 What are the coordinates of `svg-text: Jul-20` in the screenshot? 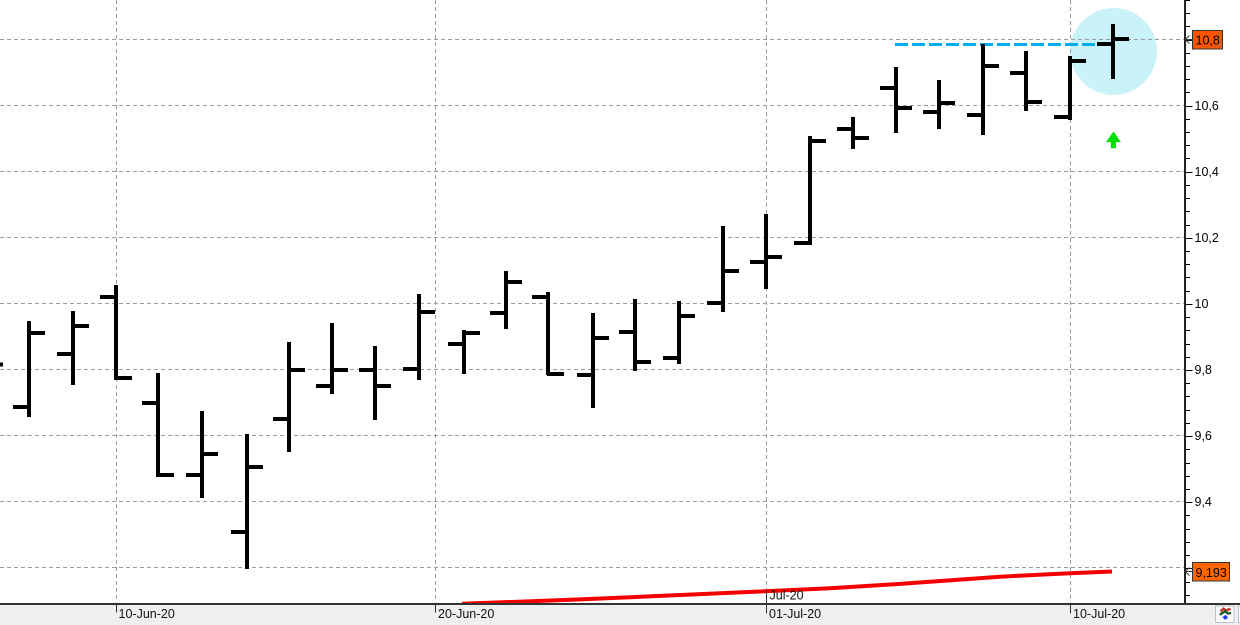 It's located at (787, 596).